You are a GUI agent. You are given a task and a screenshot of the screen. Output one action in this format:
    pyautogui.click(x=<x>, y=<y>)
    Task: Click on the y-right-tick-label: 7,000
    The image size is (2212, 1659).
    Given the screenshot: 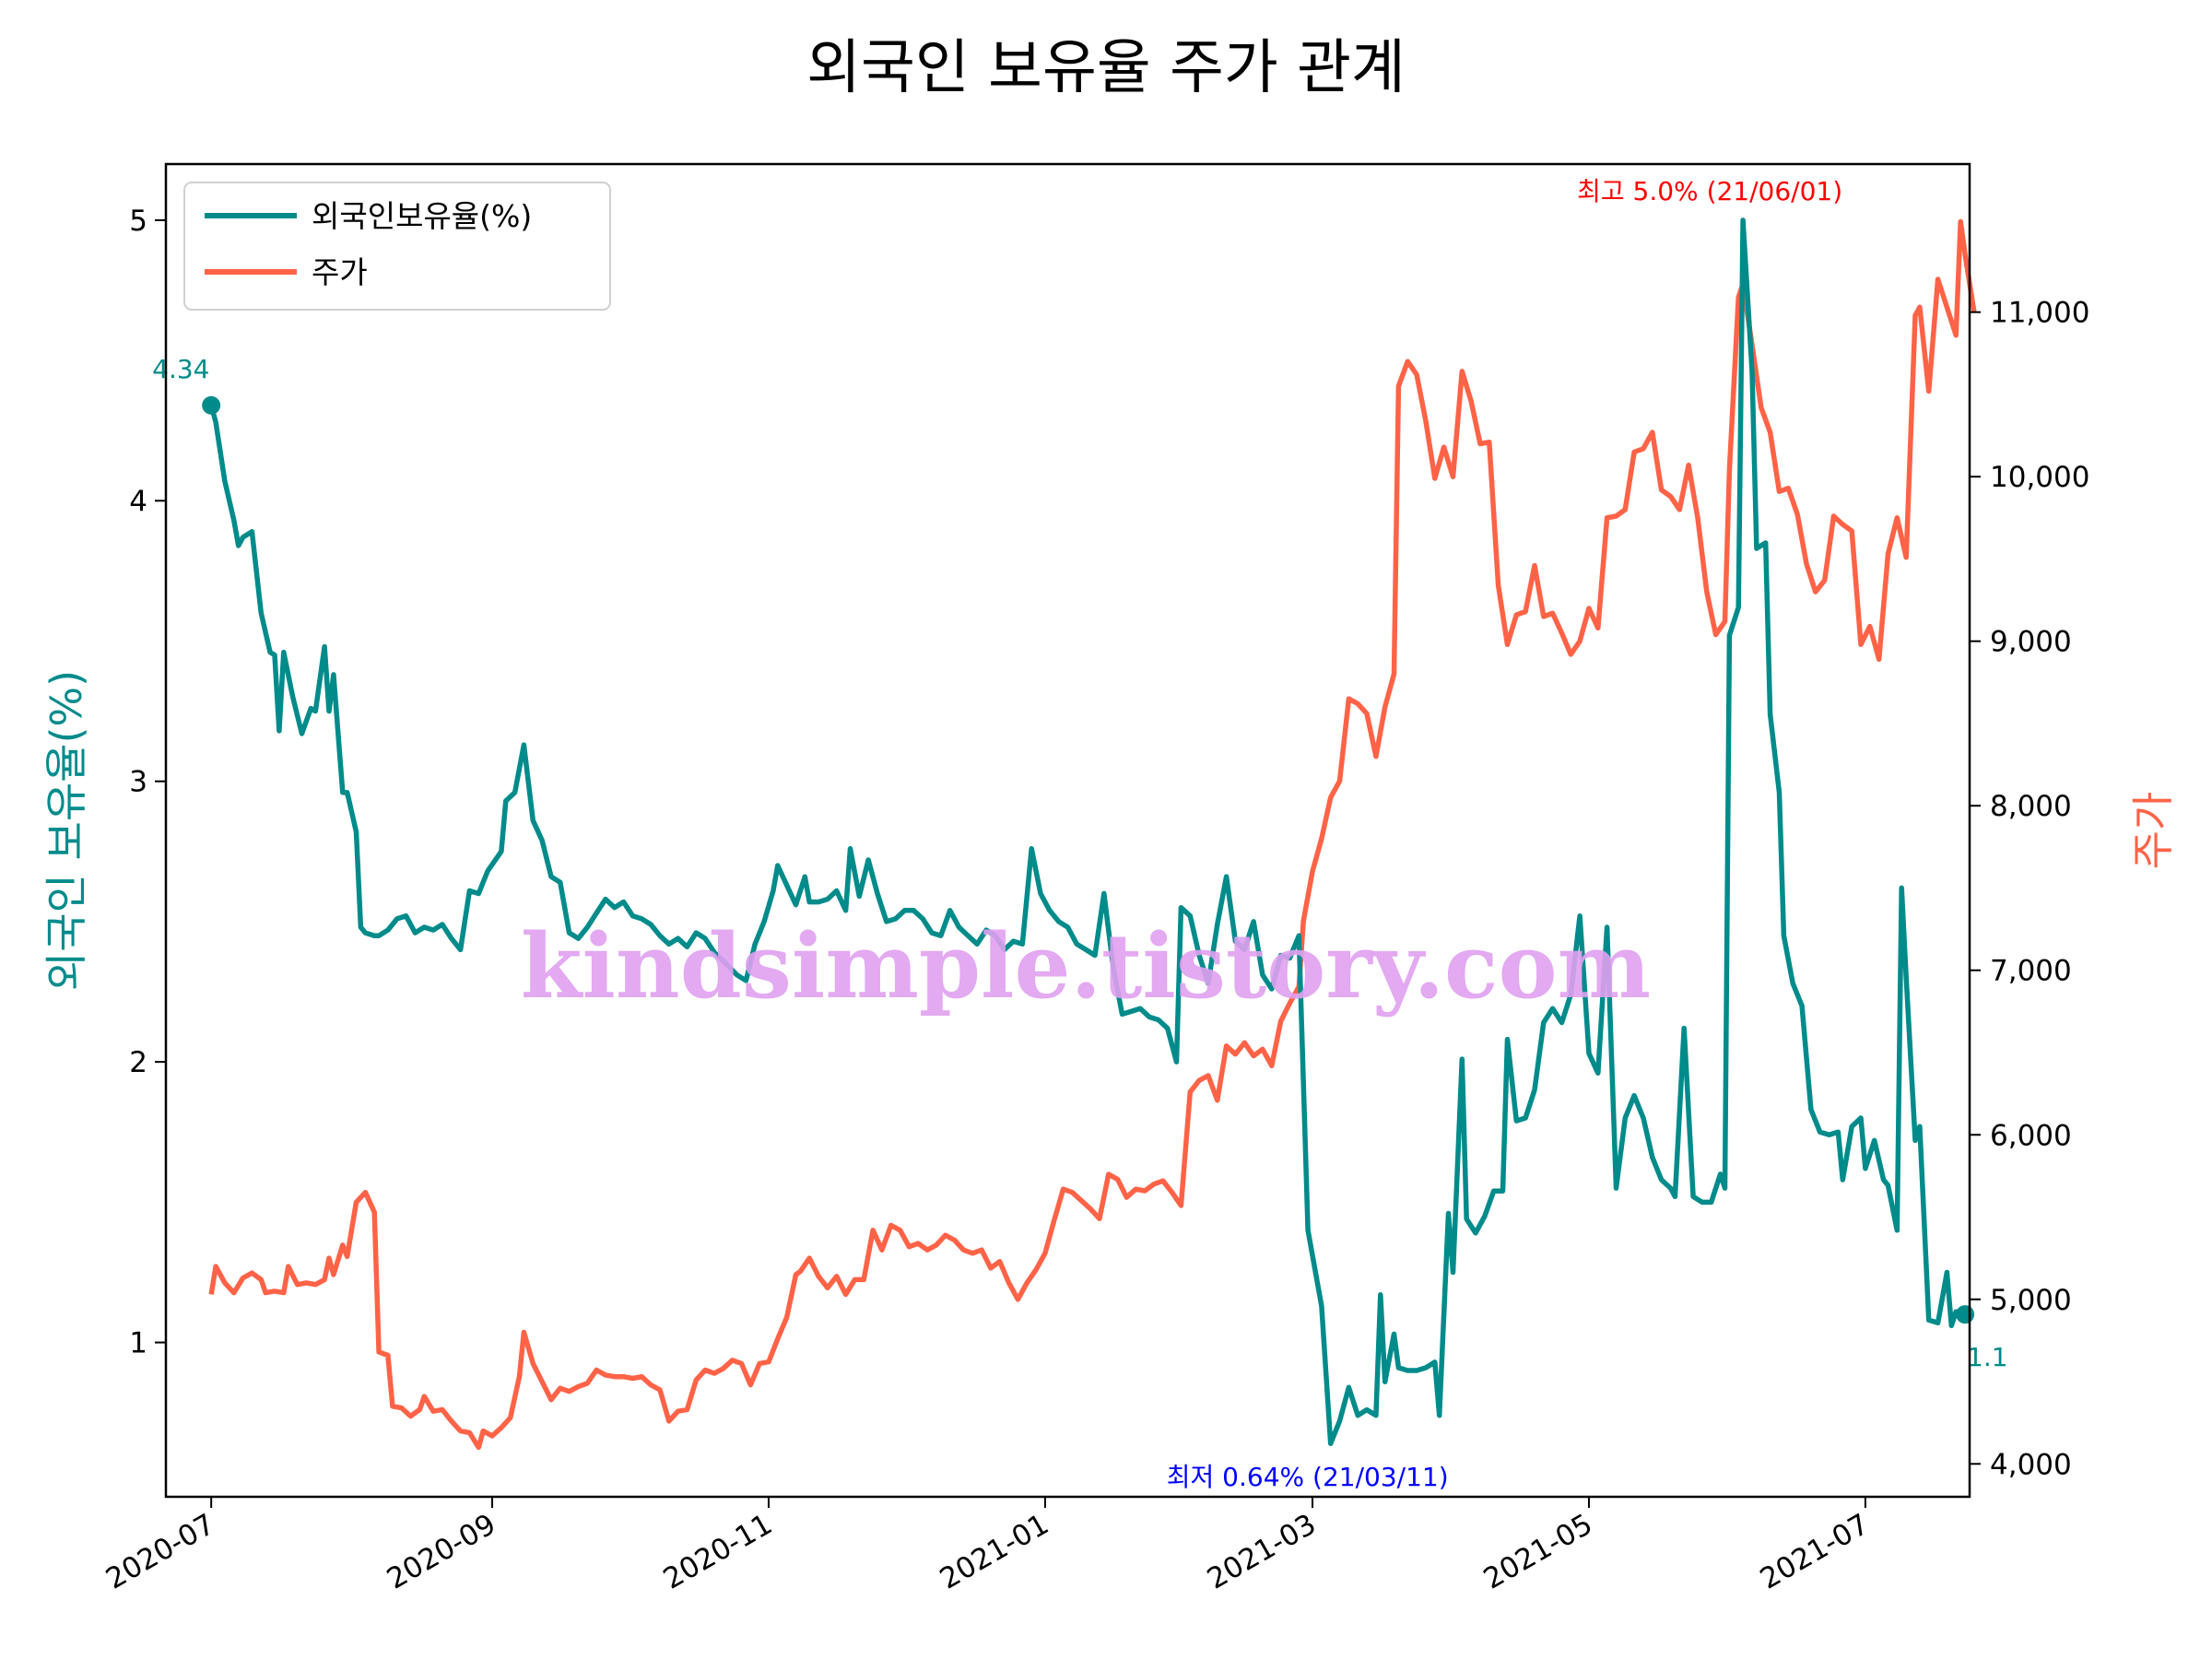 What is the action you would take?
    pyautogui.click(x=2031, y=971)
    